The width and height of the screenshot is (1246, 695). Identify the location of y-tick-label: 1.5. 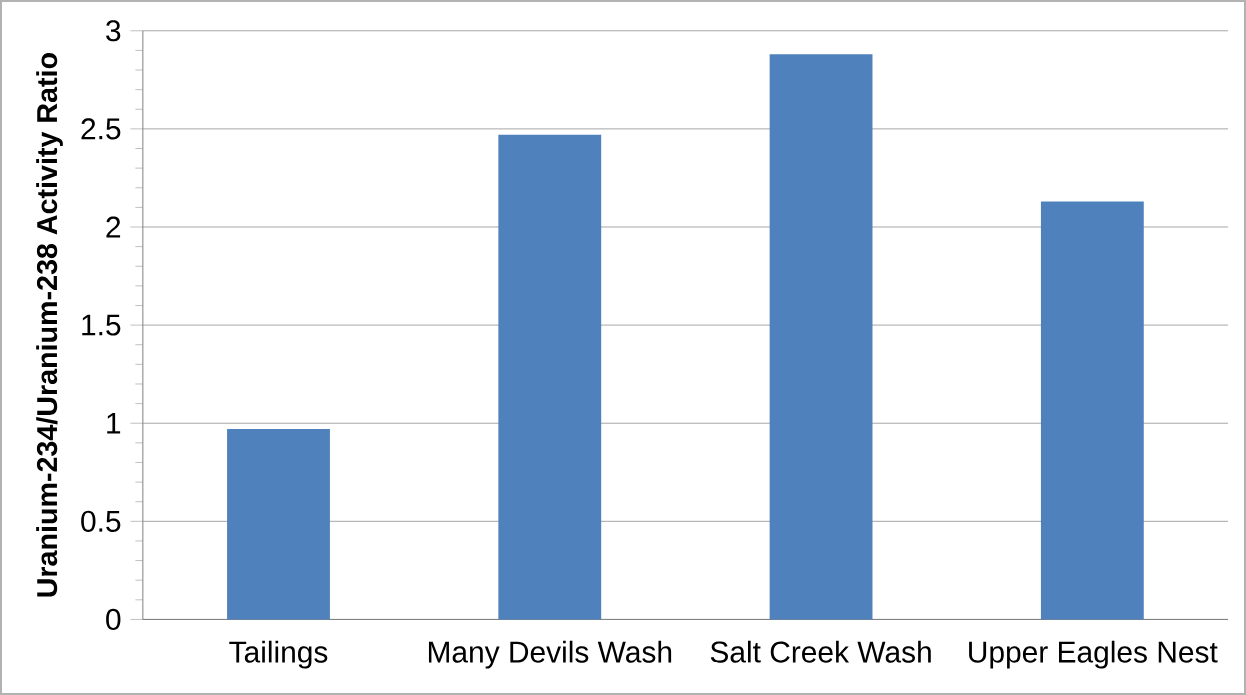
(101, 325).